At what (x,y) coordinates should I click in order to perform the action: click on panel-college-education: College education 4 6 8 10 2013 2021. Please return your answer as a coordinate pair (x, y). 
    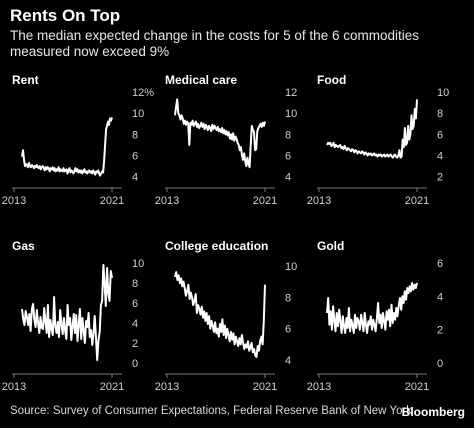
    Looking at the image, I should click on (226, 316).